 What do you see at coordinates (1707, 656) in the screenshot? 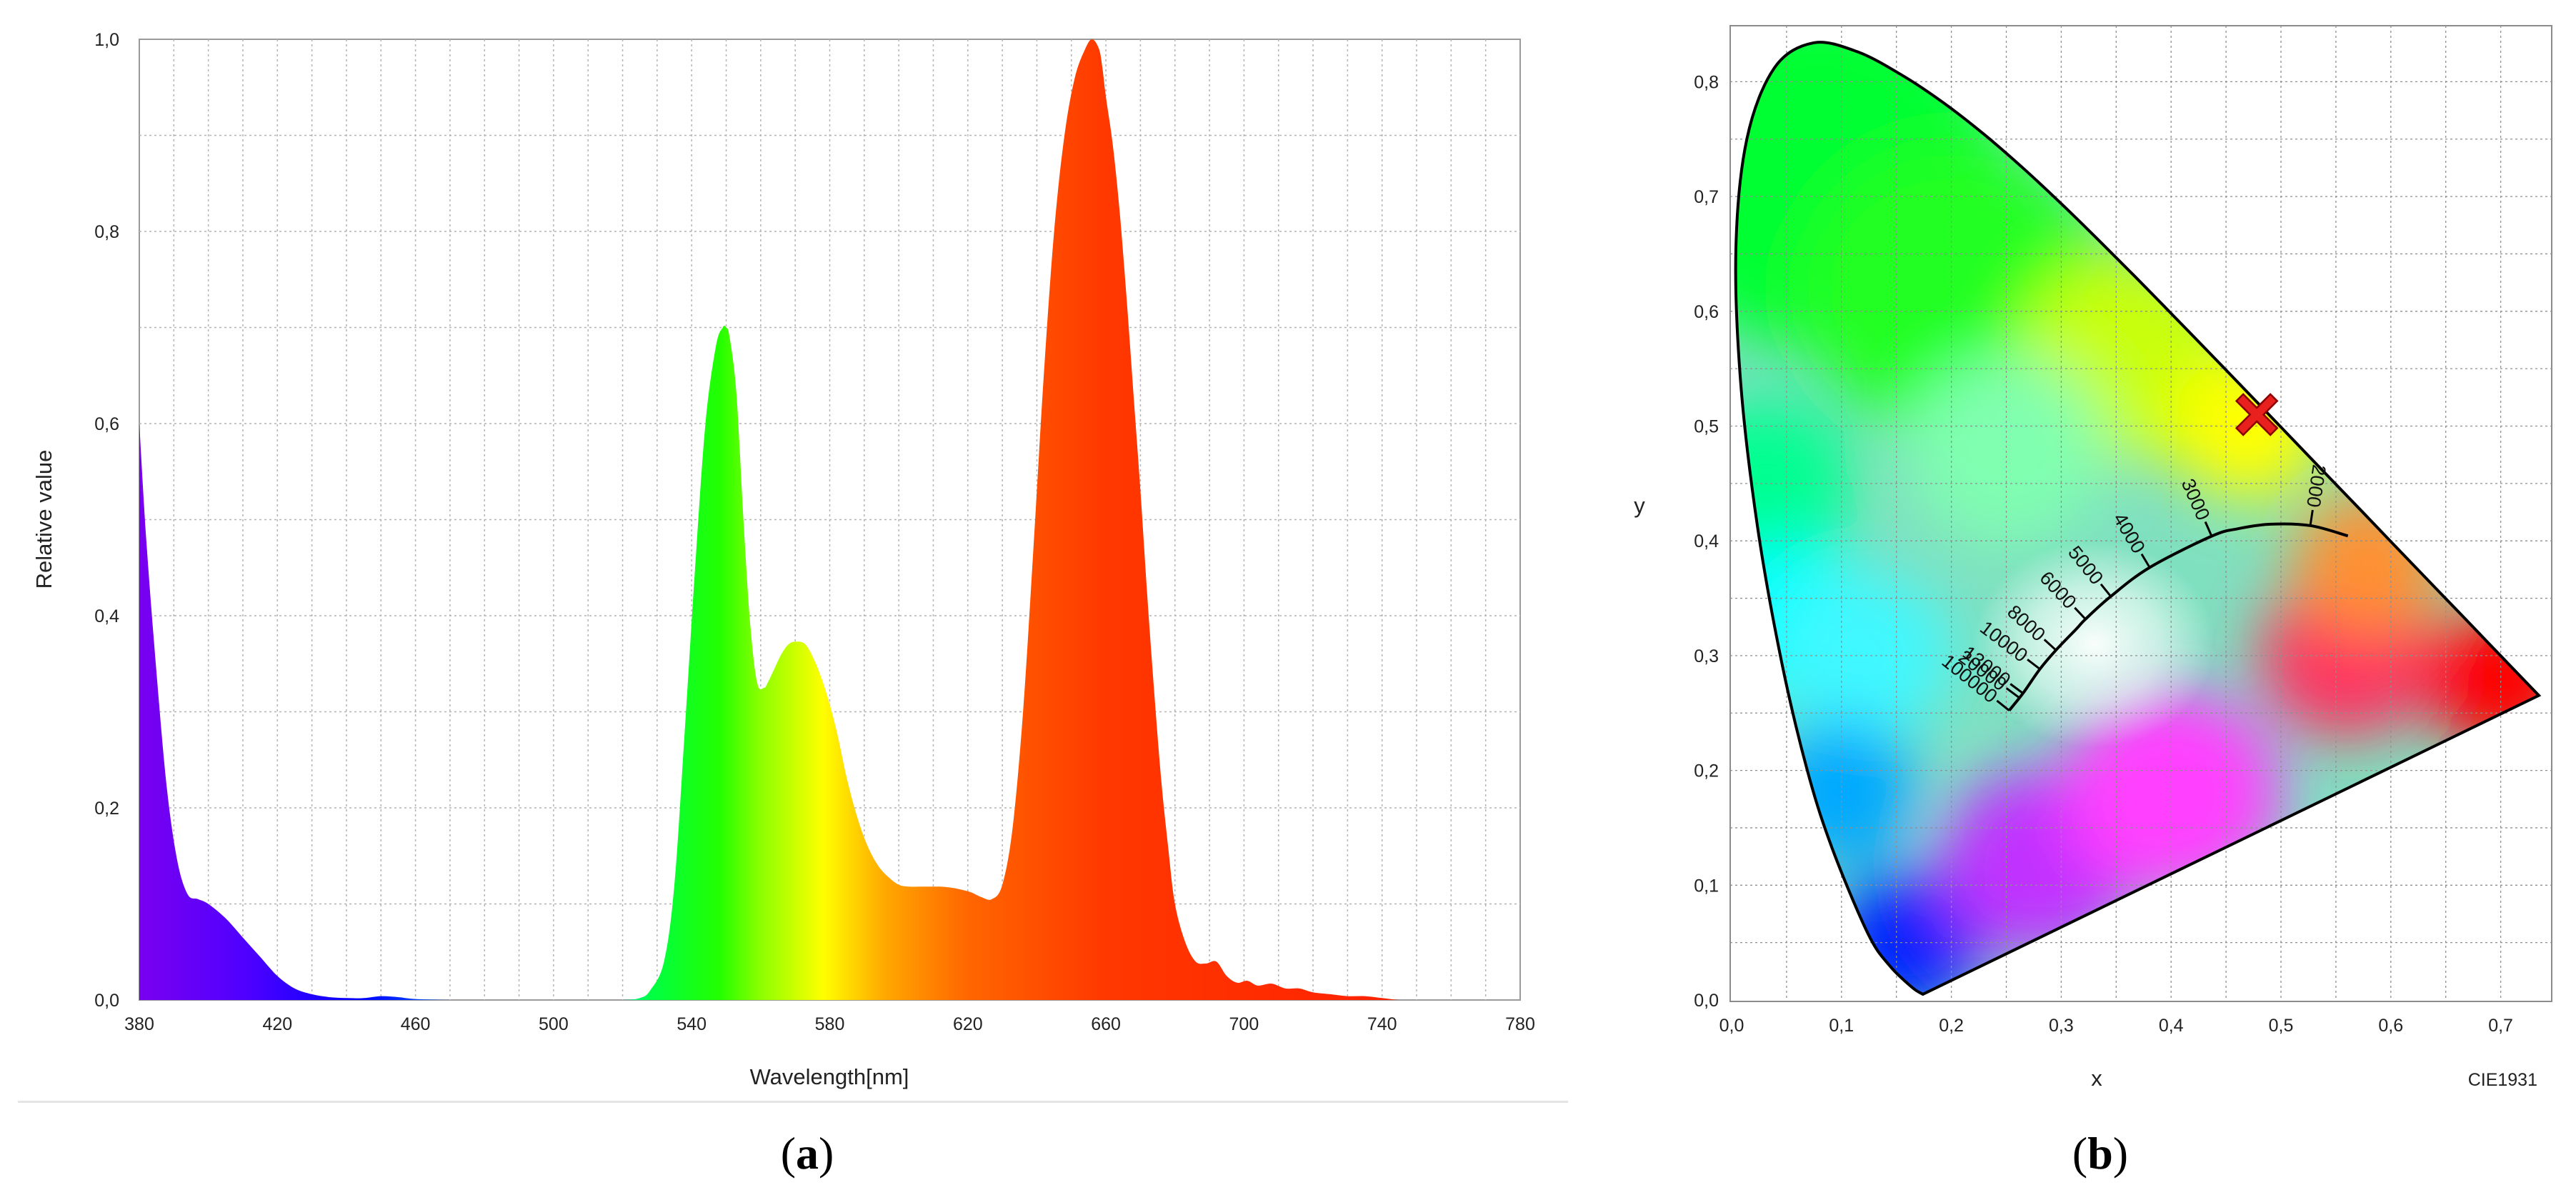
I see `y-tick-label: 0,3` at bounding box center [1707, 656].